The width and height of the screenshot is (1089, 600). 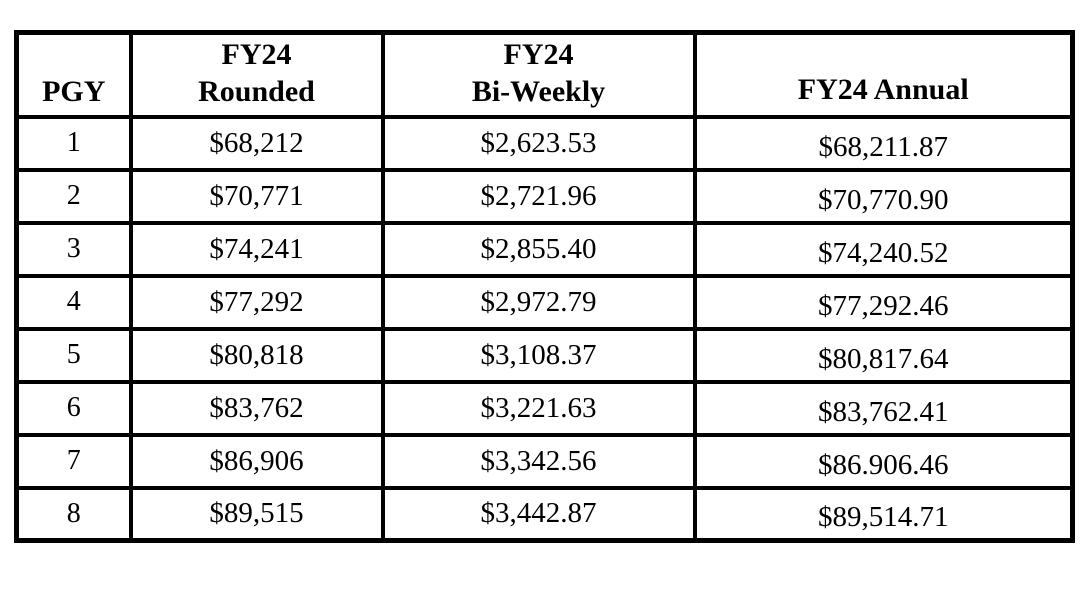 I want to click on pgy-cell: 3, so click(x=73, y=249).